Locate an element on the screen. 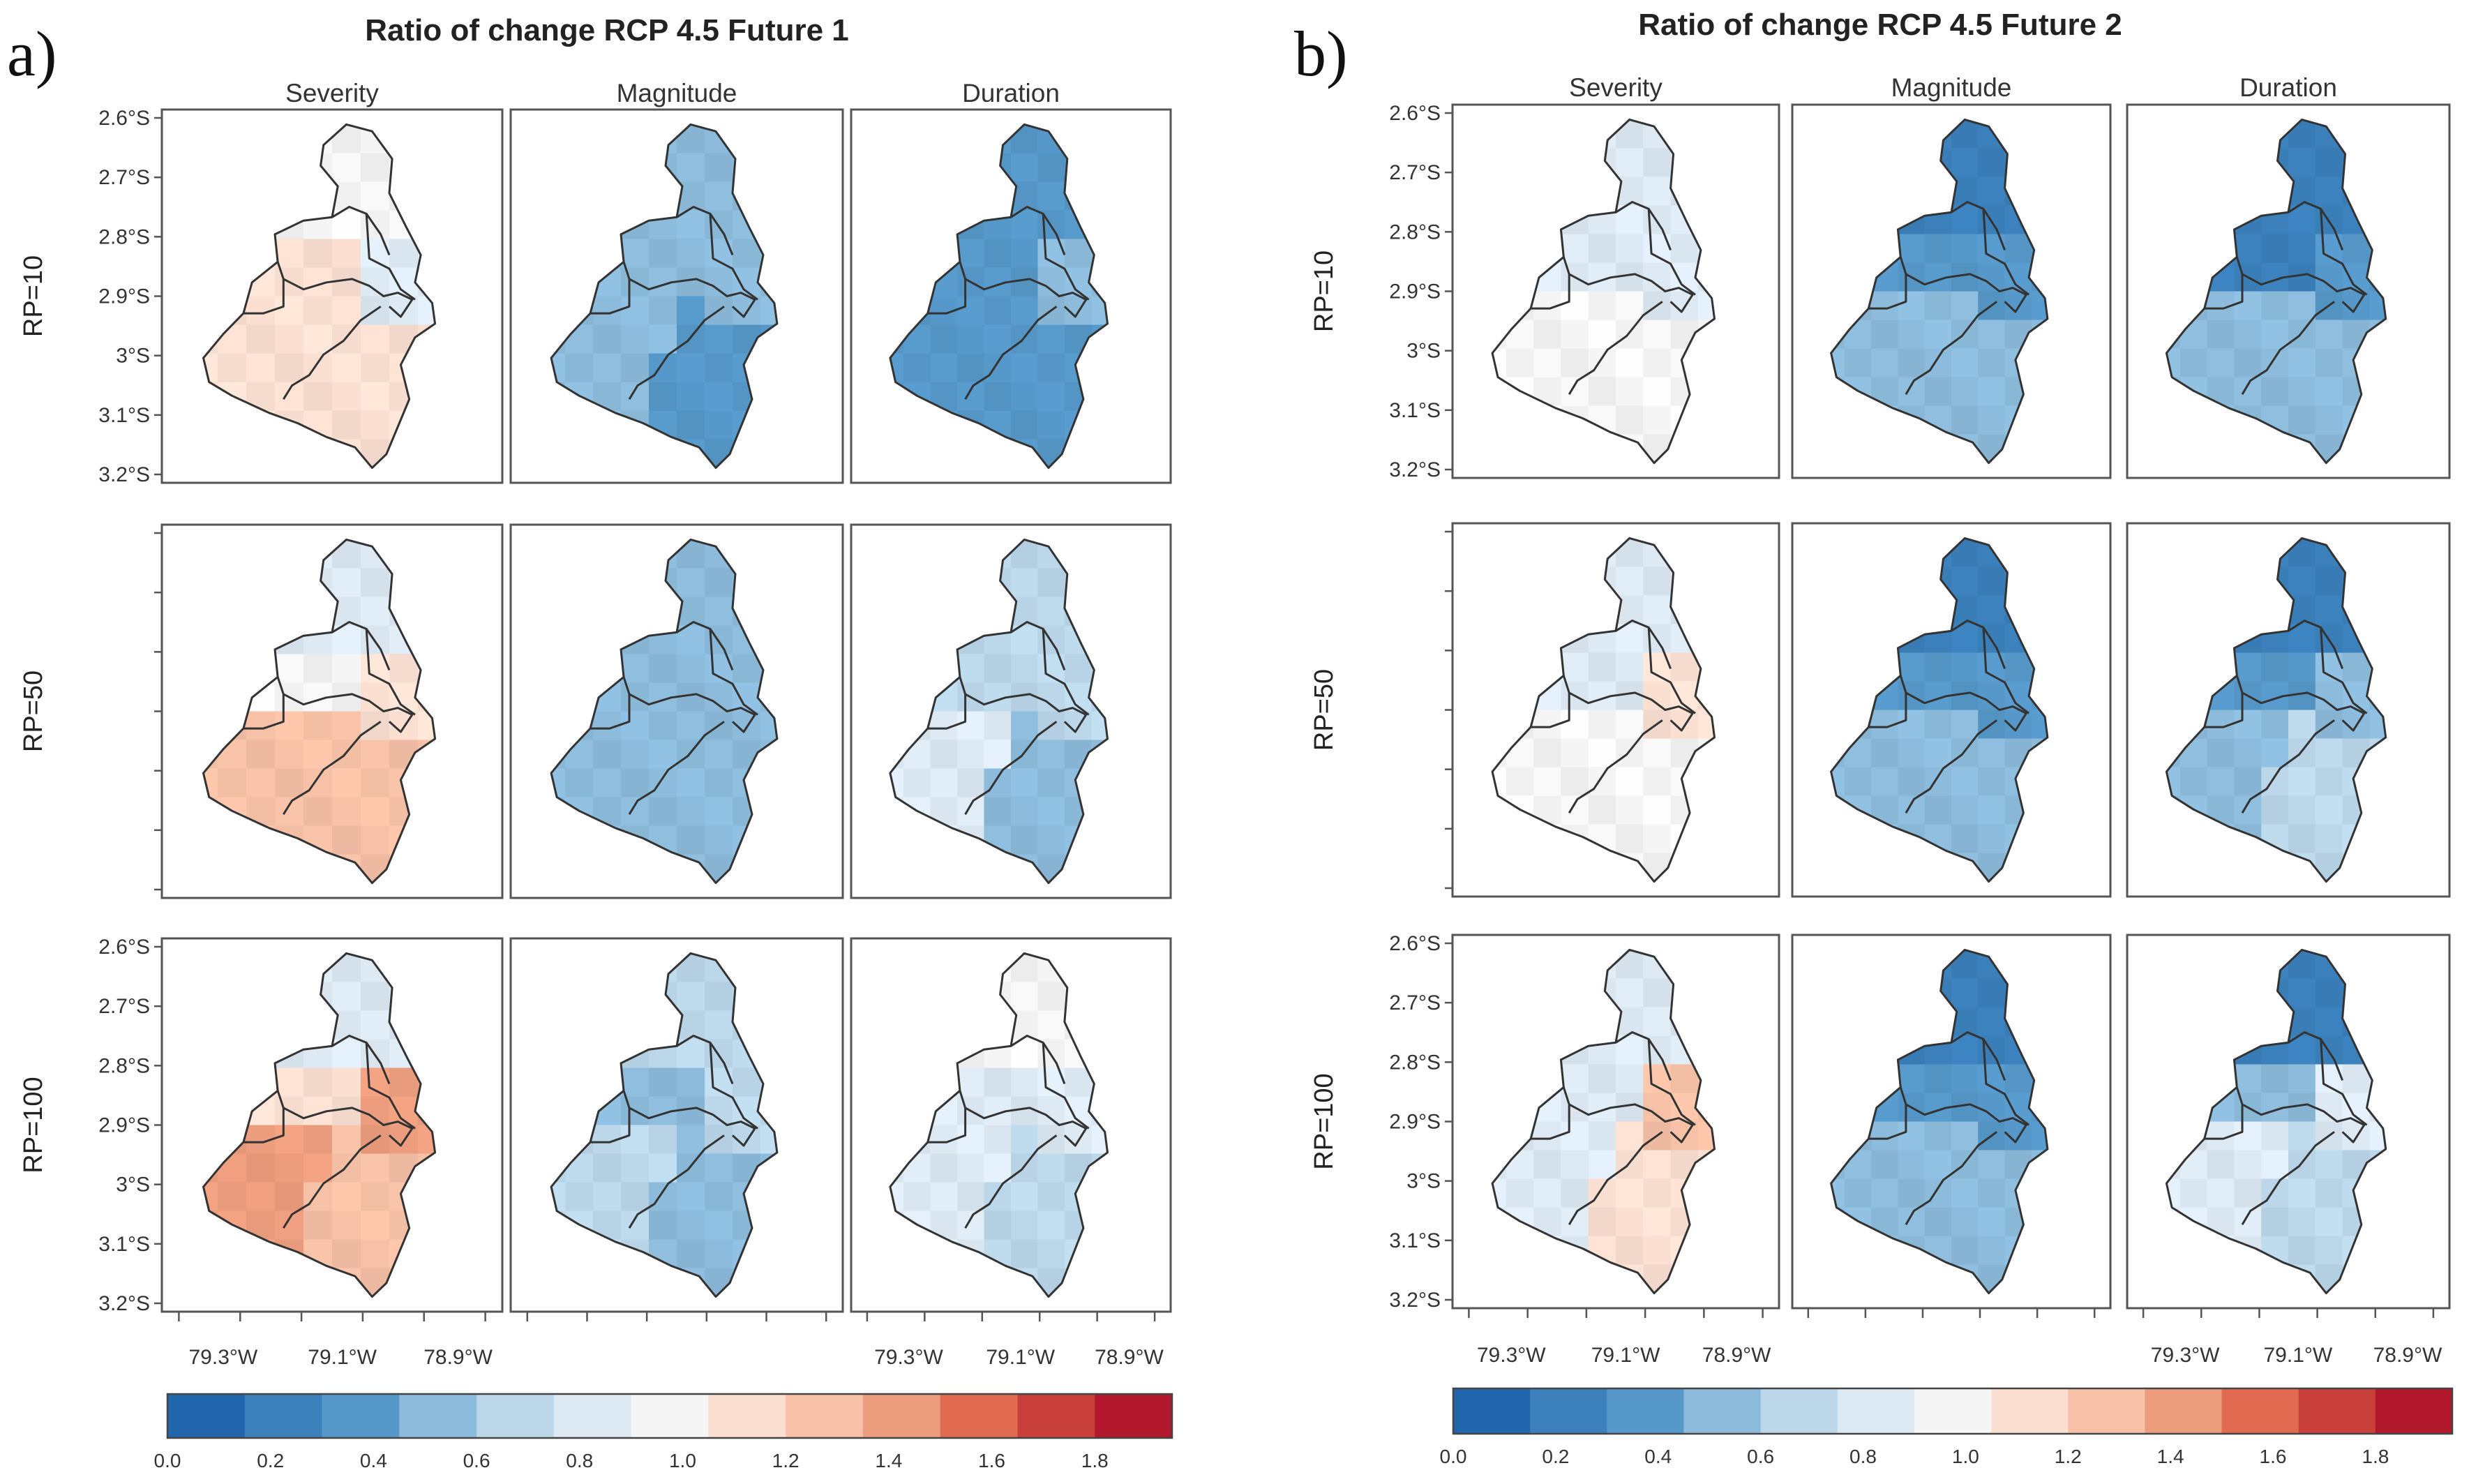  panel-b-map-rp50-duration is located at coordinates (2288, 710).